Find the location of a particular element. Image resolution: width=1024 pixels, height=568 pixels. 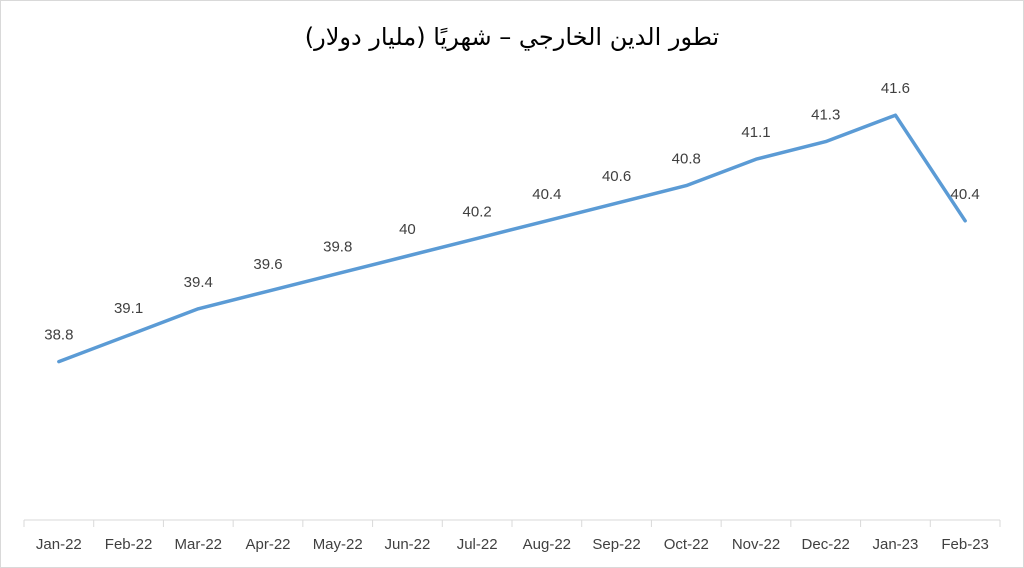

data-label: 39.8 is located at coordinates (337, 247).